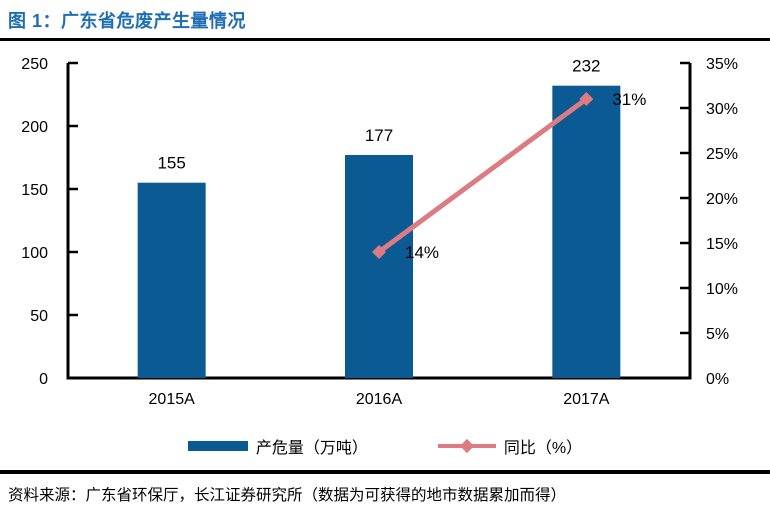 The image size is (770, 514). What do you see at coordinates (543, 448) in the screenshot?
I see `legend-label-line-series: 同比（%）` at bounding box center [543, 448].